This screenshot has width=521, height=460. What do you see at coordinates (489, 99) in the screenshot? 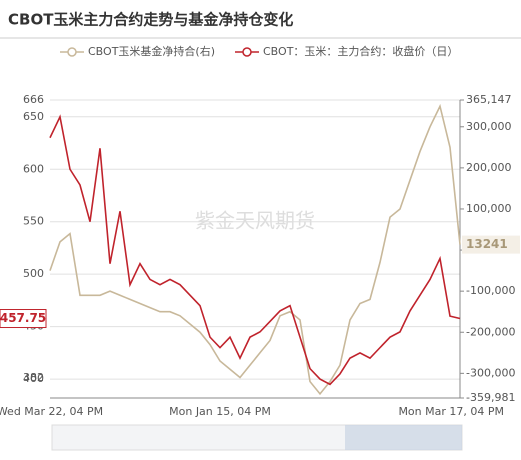
I see `y2-tick-label: 365,147` at bounding box center [489, 99].